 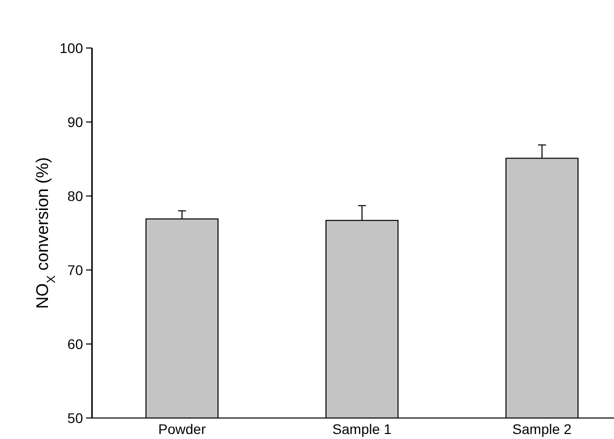 I want to click on y-tick-label: 90, so click(x=75, y=122).